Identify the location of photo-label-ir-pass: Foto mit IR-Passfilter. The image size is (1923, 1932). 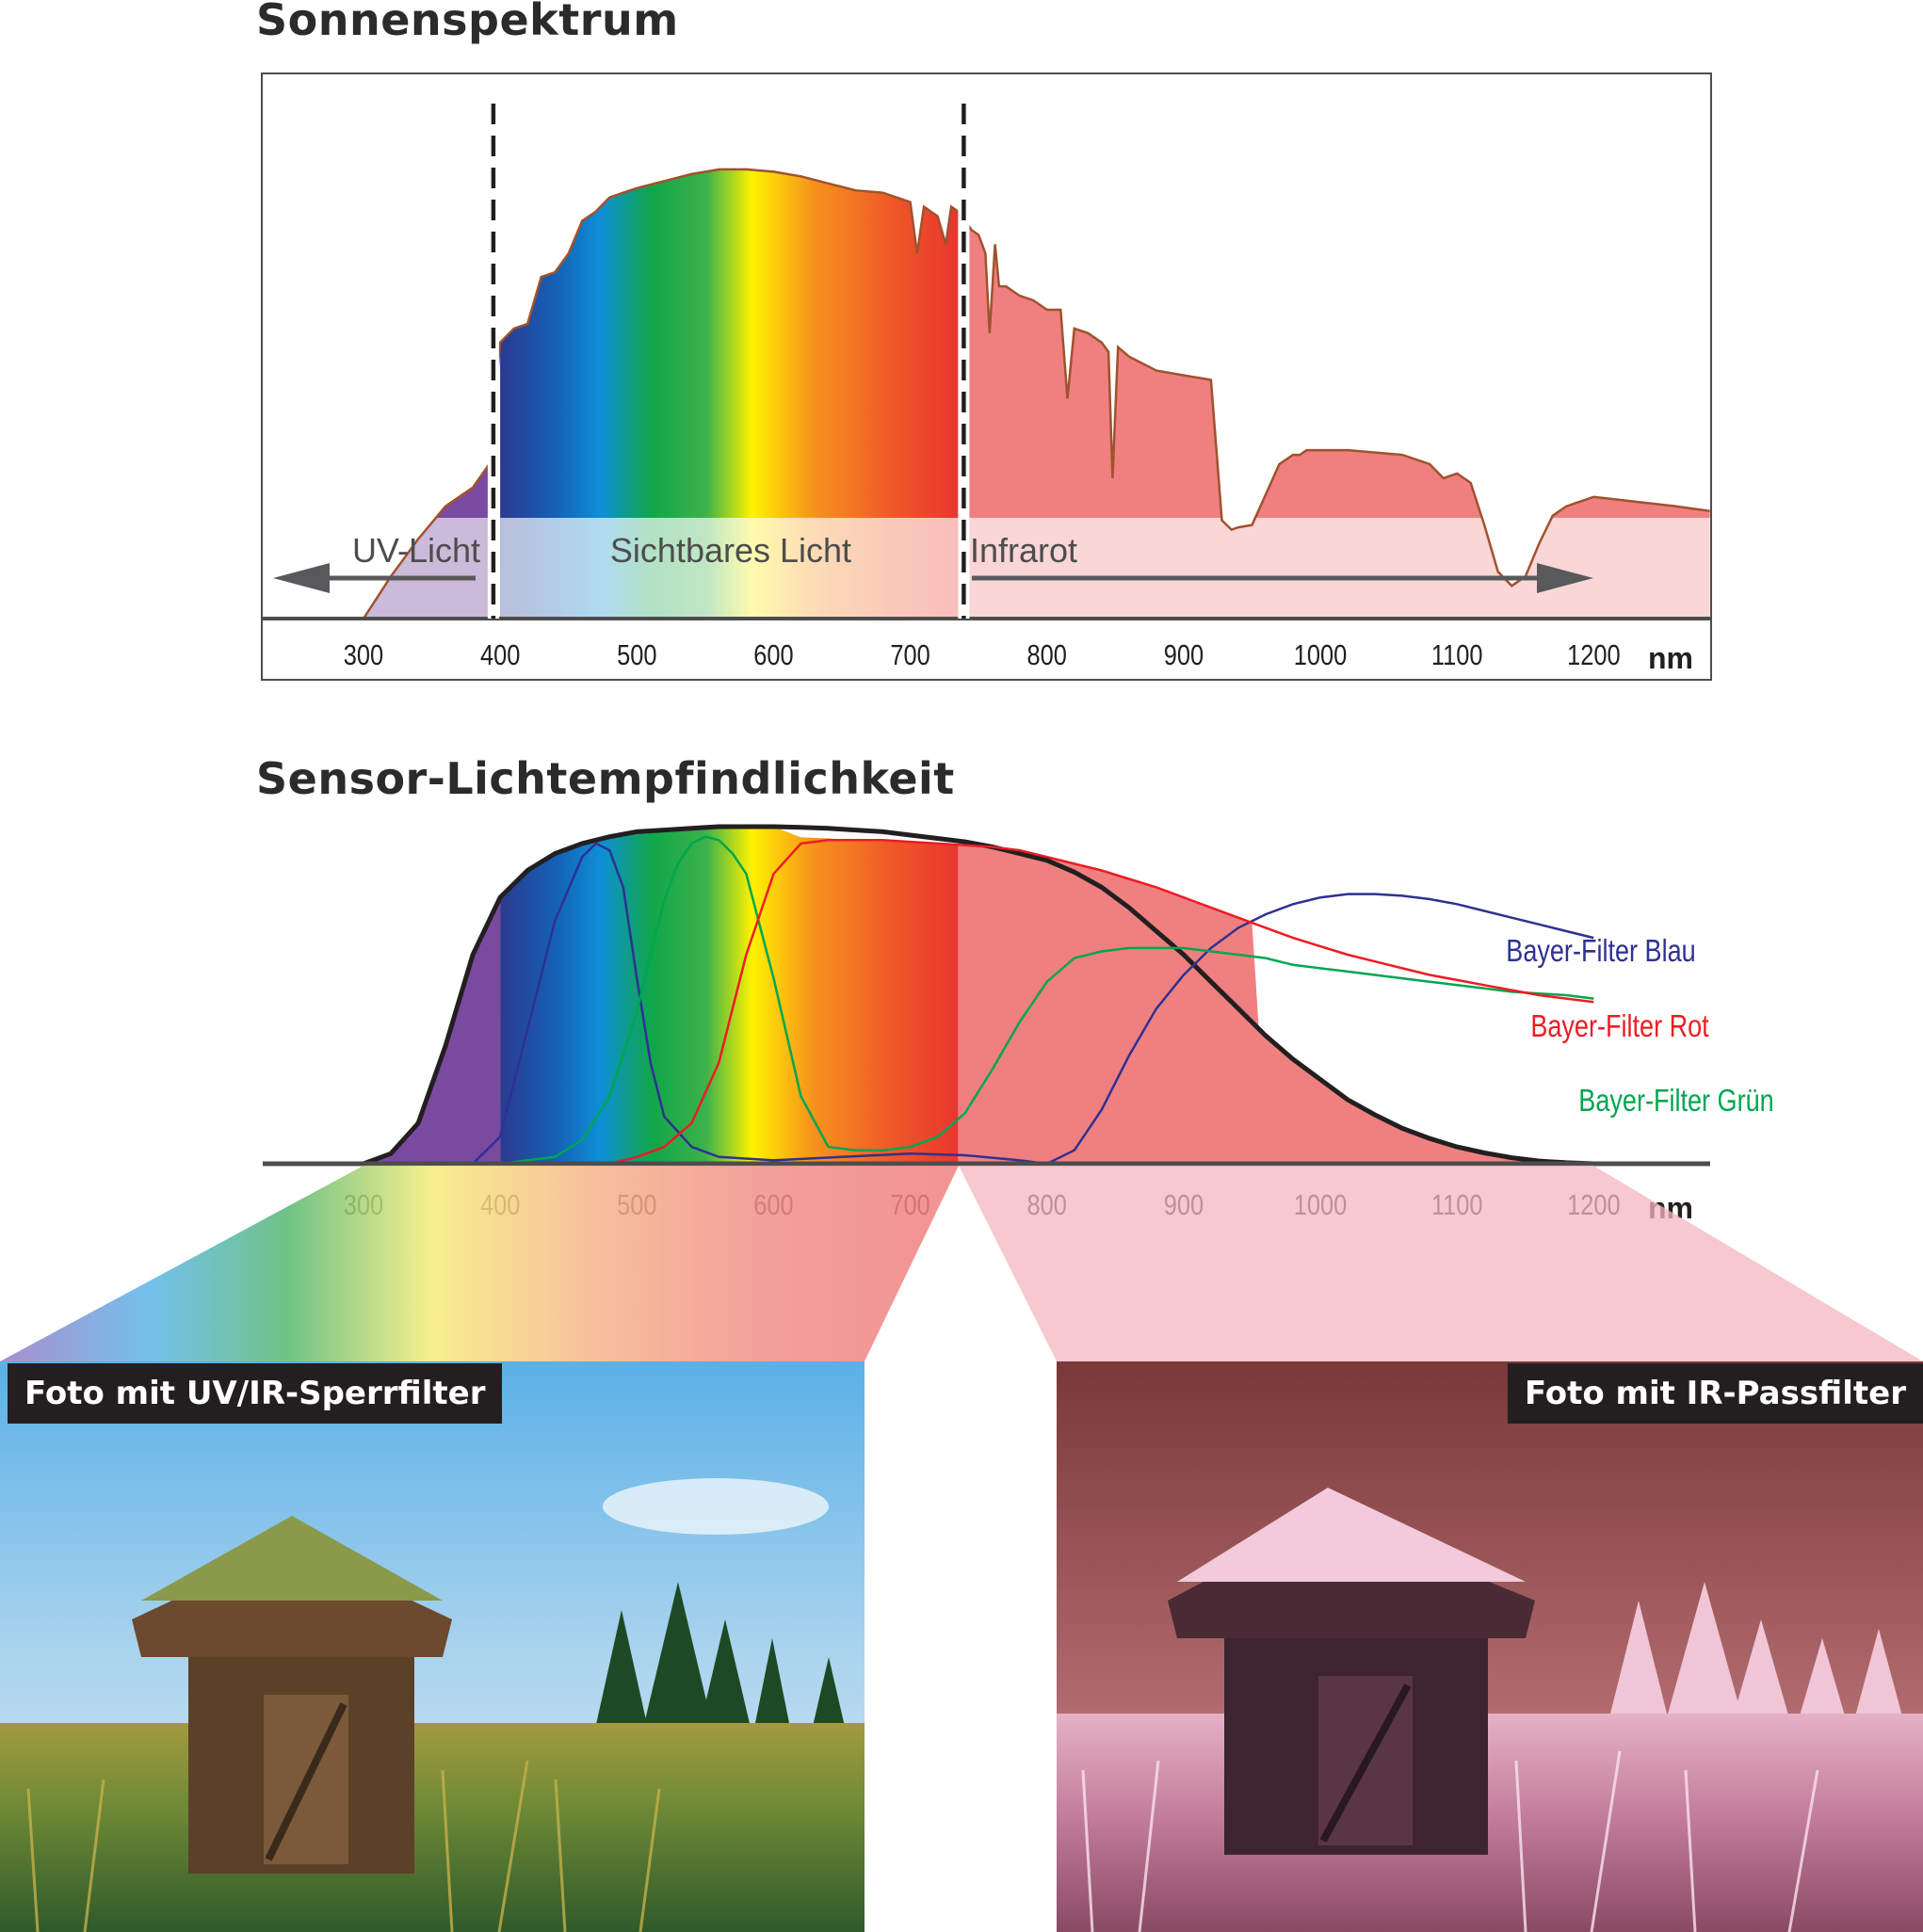
(1715, 1393).